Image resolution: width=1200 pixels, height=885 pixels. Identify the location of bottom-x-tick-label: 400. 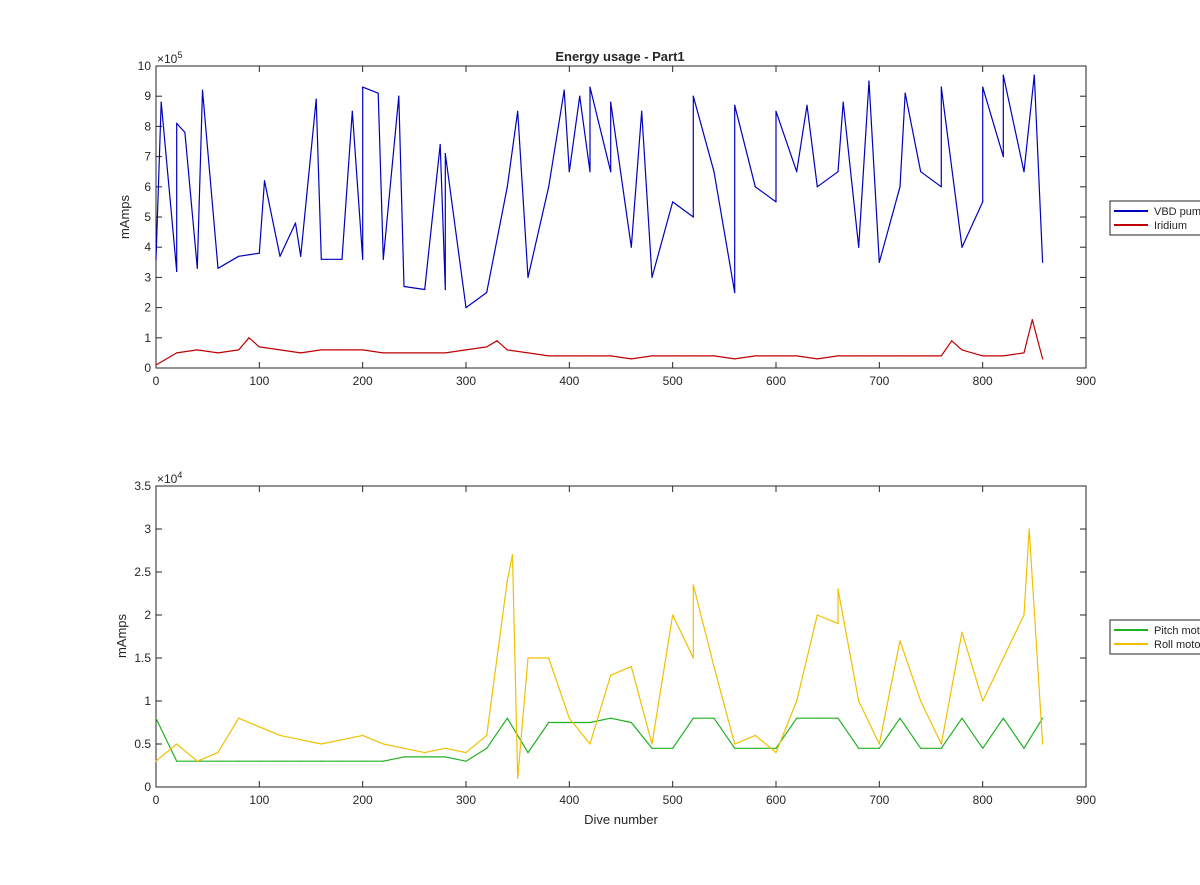
(569, 800).